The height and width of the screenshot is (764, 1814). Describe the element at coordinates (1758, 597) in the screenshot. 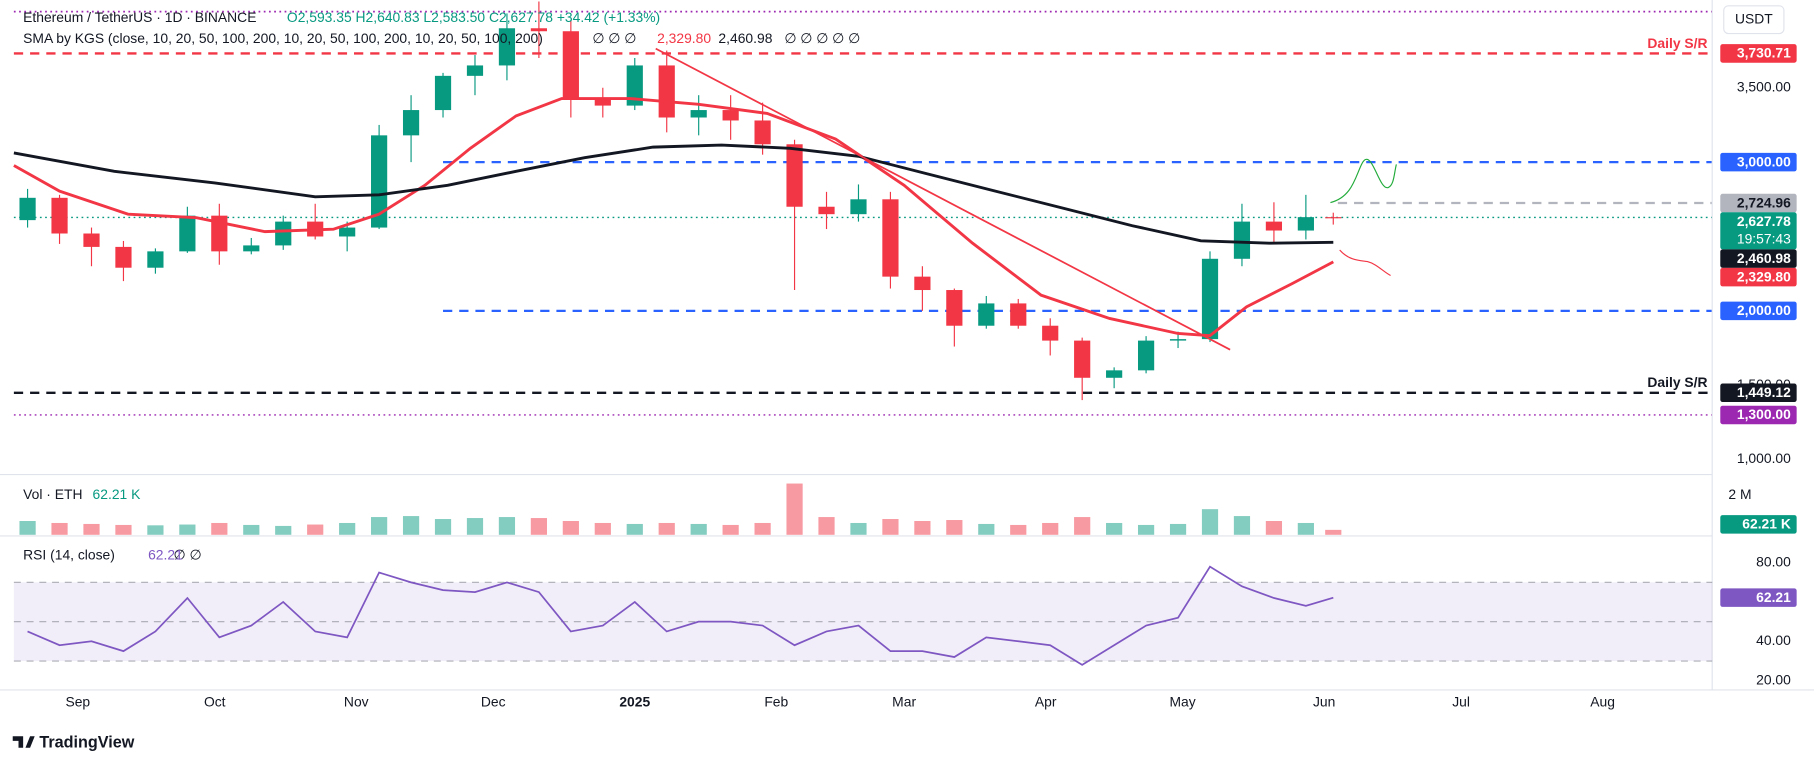

I see `rsi-tag` at that location.